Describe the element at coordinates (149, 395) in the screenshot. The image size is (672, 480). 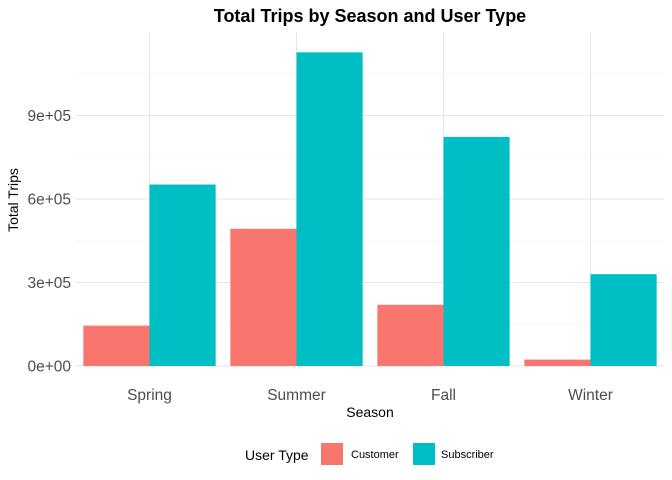
I see `x-tick-label: Spring` at that location.